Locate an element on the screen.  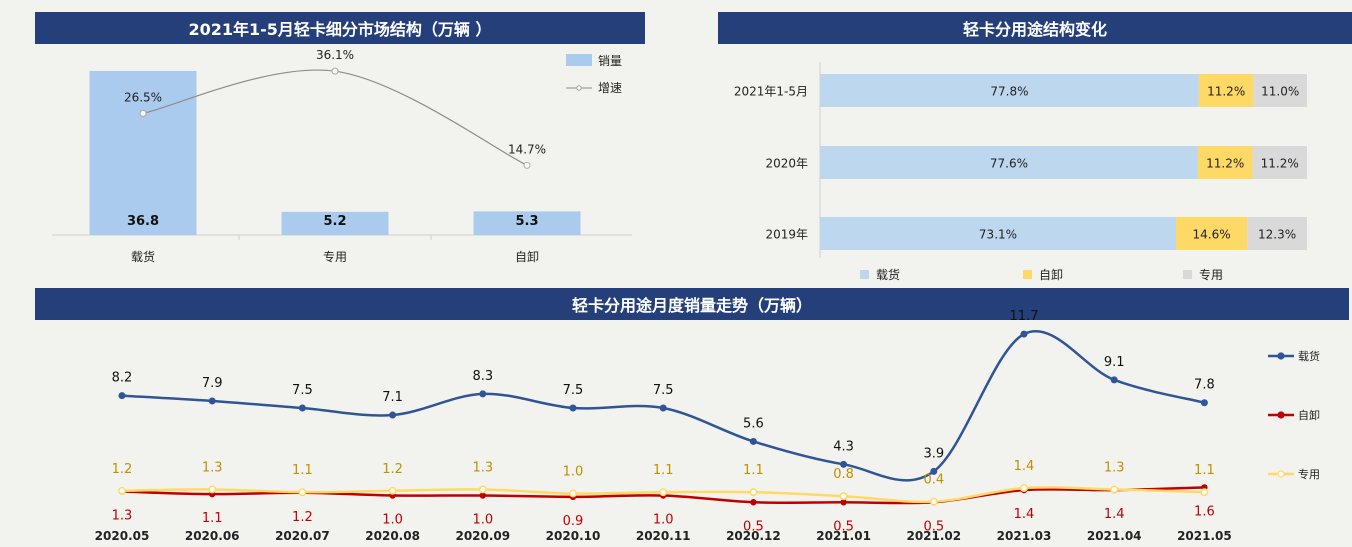
chart3-category-1: 2020.06 is located at coordinates (212, 536).